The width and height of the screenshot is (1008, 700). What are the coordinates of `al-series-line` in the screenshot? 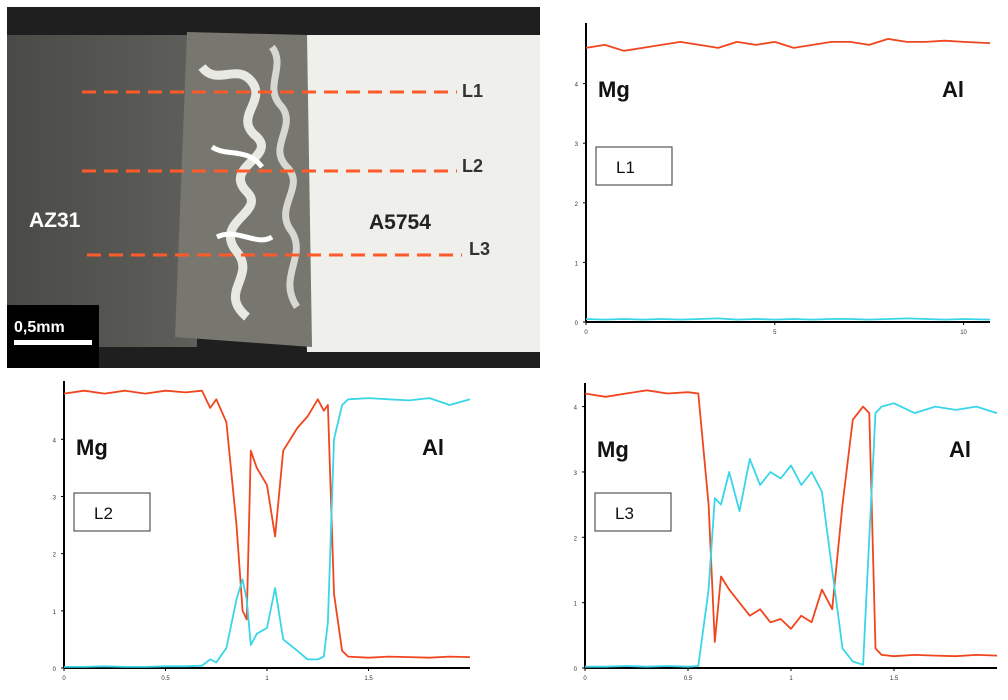 It's located at (788, 319).